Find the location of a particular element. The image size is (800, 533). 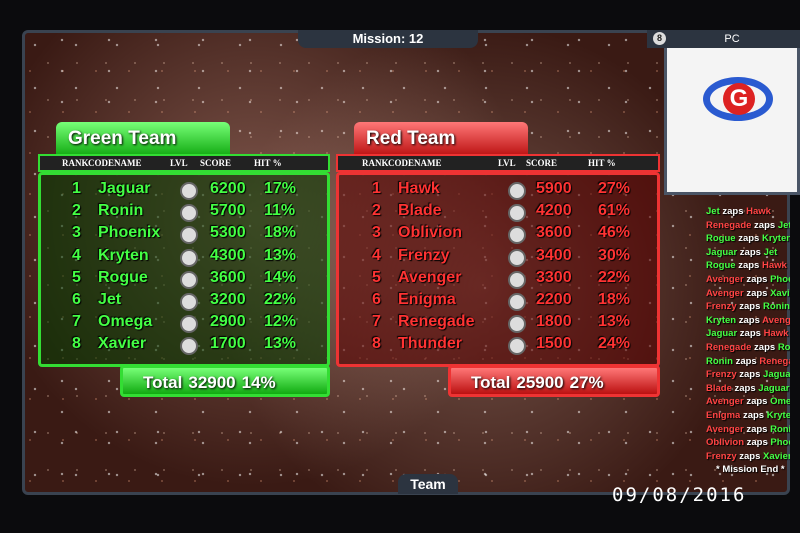

codename: Jaguar is located at coordinates (124, 188).